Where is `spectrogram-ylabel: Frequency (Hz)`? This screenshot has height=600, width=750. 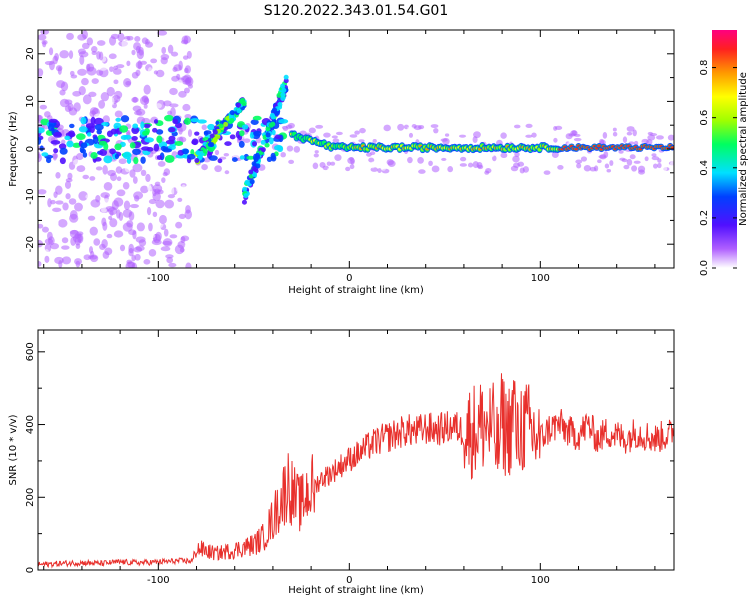 spectrogram-ylabel: Frequency (Hz) is located at coordinates (13, 149).